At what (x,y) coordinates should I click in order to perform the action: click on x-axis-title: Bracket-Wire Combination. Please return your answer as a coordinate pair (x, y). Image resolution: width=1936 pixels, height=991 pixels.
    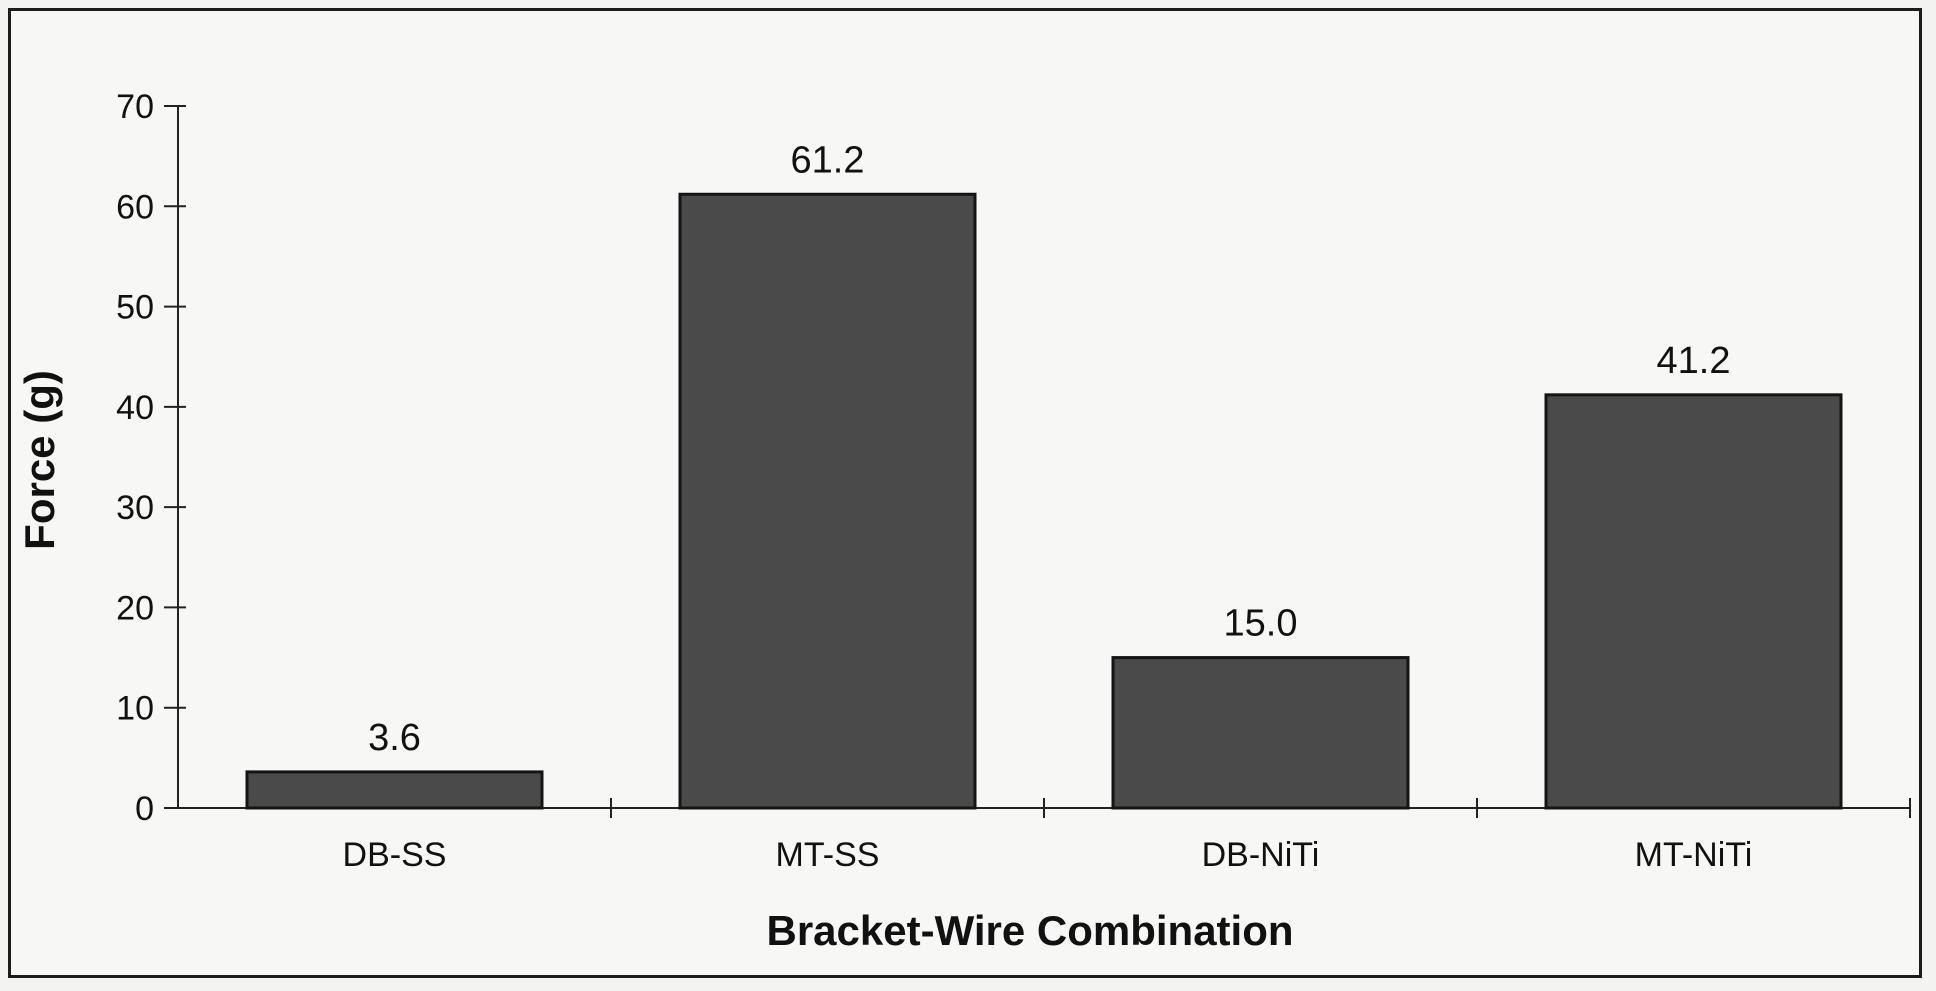
    Looking at the image, I should click on (1029, 930).